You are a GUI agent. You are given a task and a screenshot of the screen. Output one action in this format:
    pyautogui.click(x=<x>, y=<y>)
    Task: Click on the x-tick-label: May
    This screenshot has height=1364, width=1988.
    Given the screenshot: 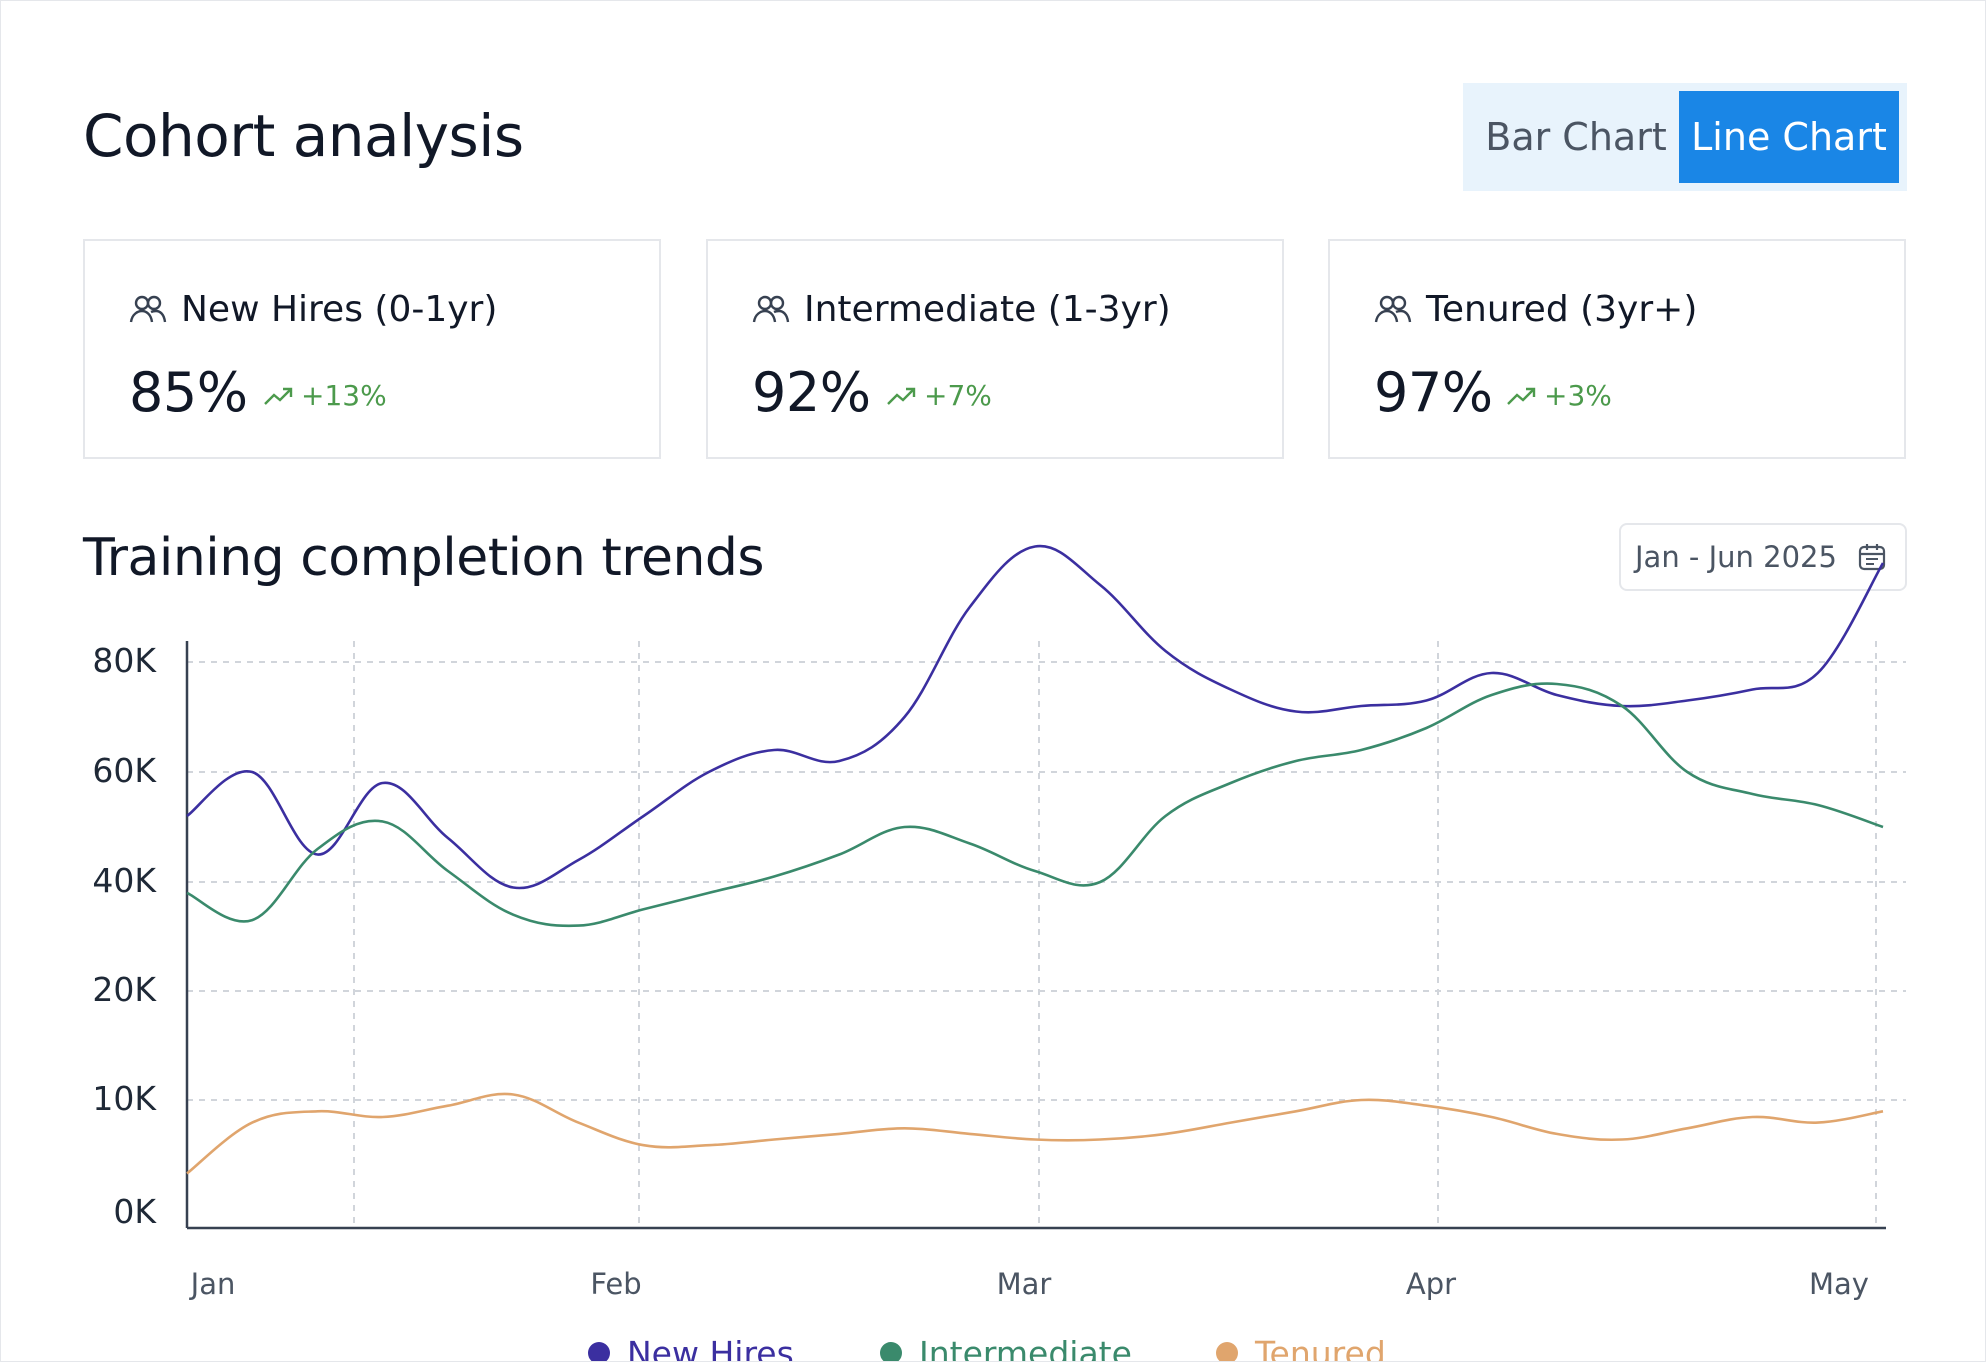 What is the action you would take?
    pyautogui.click(x=1839, y=1284)
    